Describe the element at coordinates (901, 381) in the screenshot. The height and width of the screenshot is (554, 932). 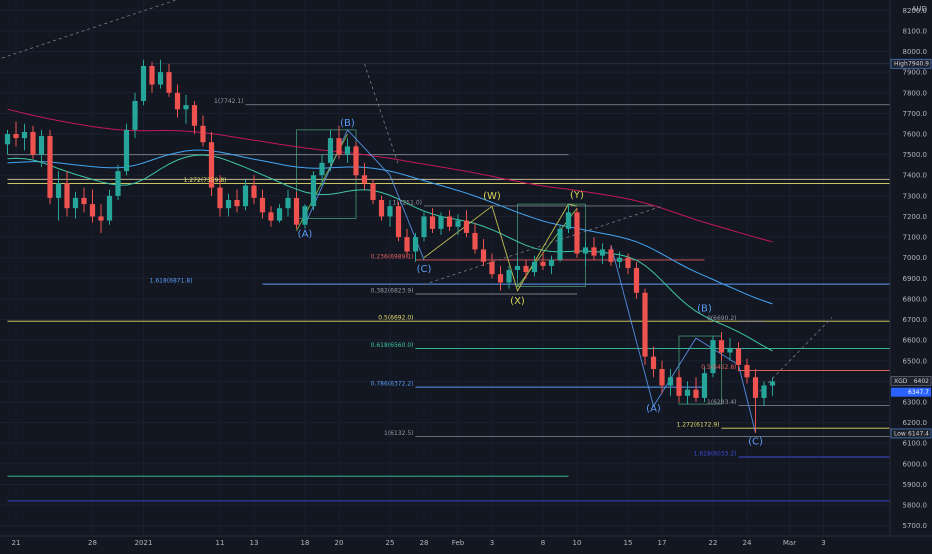
I see `symbol-marker-label: XGD` at that location.